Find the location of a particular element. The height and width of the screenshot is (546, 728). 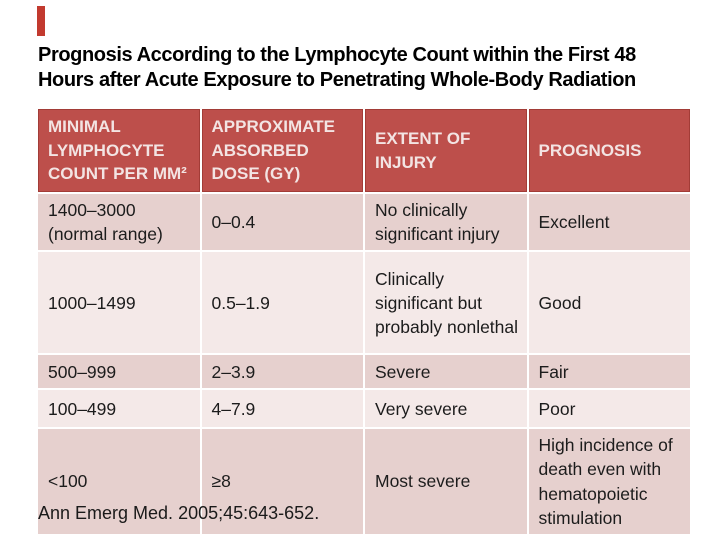

table-cell: <100 is located at coordinates (119, 481).